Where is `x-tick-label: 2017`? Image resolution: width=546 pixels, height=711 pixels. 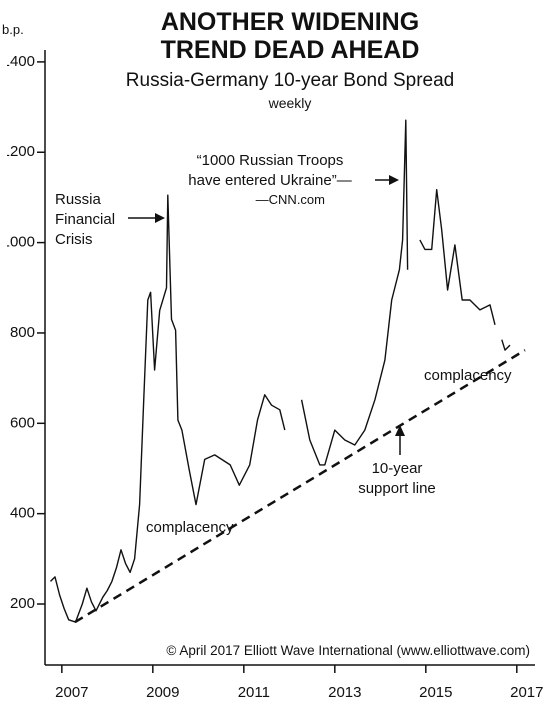 x-tick-label: 2017 is located at coordinates (526, 692).